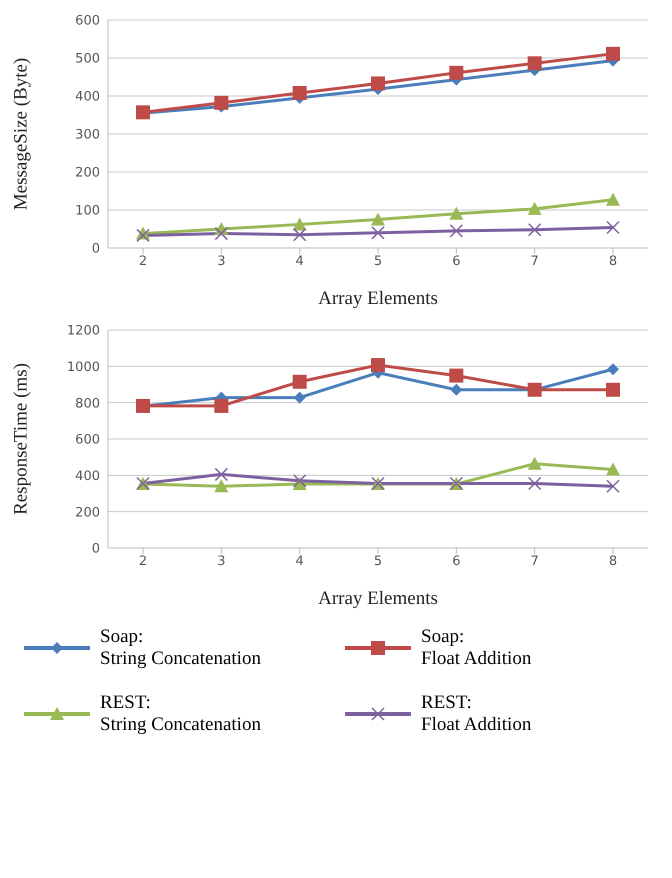  Describe the element at coordinates (87, 211) in the screenshot. I see `y-tick-label: 100` at that location.